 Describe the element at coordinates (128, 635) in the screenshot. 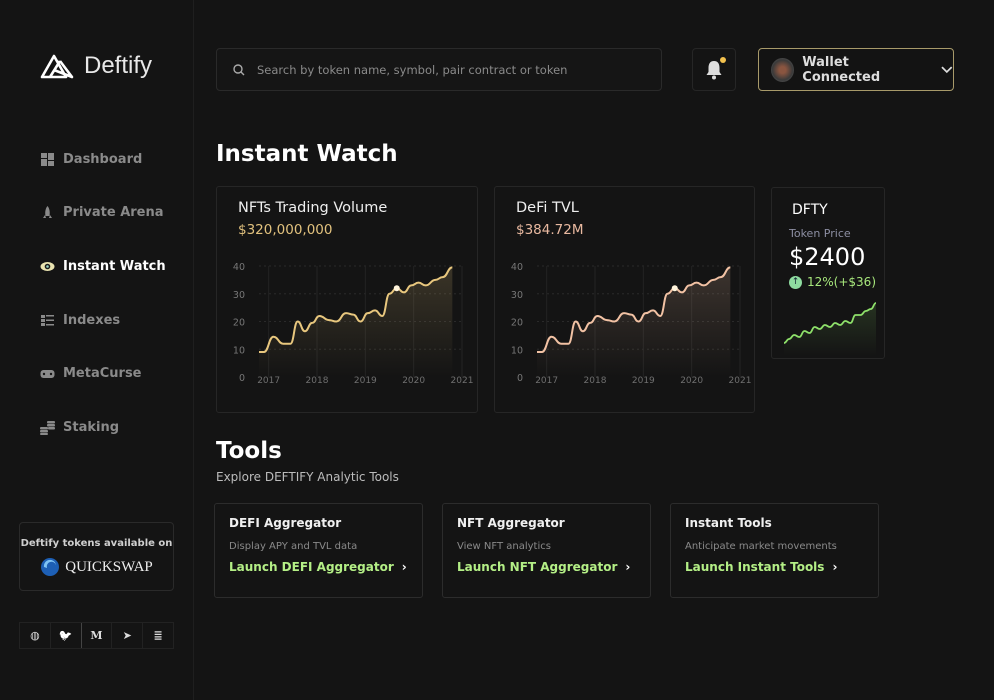

I see `telegram-icon: ➤` at that location.